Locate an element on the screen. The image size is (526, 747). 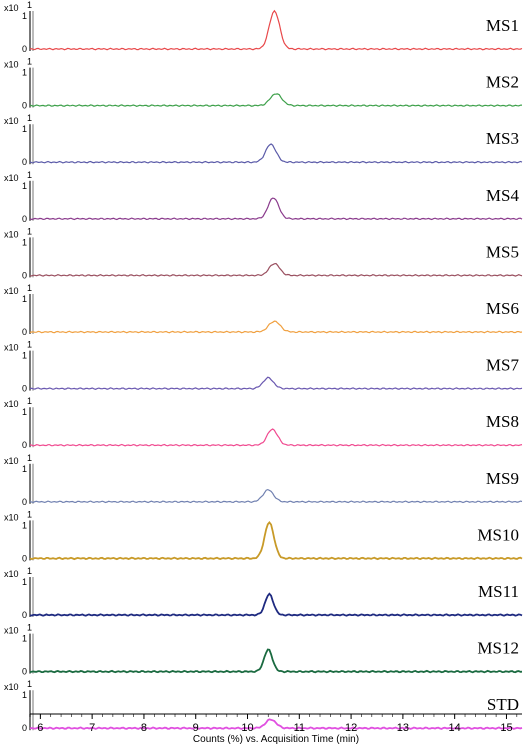
series-label: MS7 is located at coordinates (503, 365).